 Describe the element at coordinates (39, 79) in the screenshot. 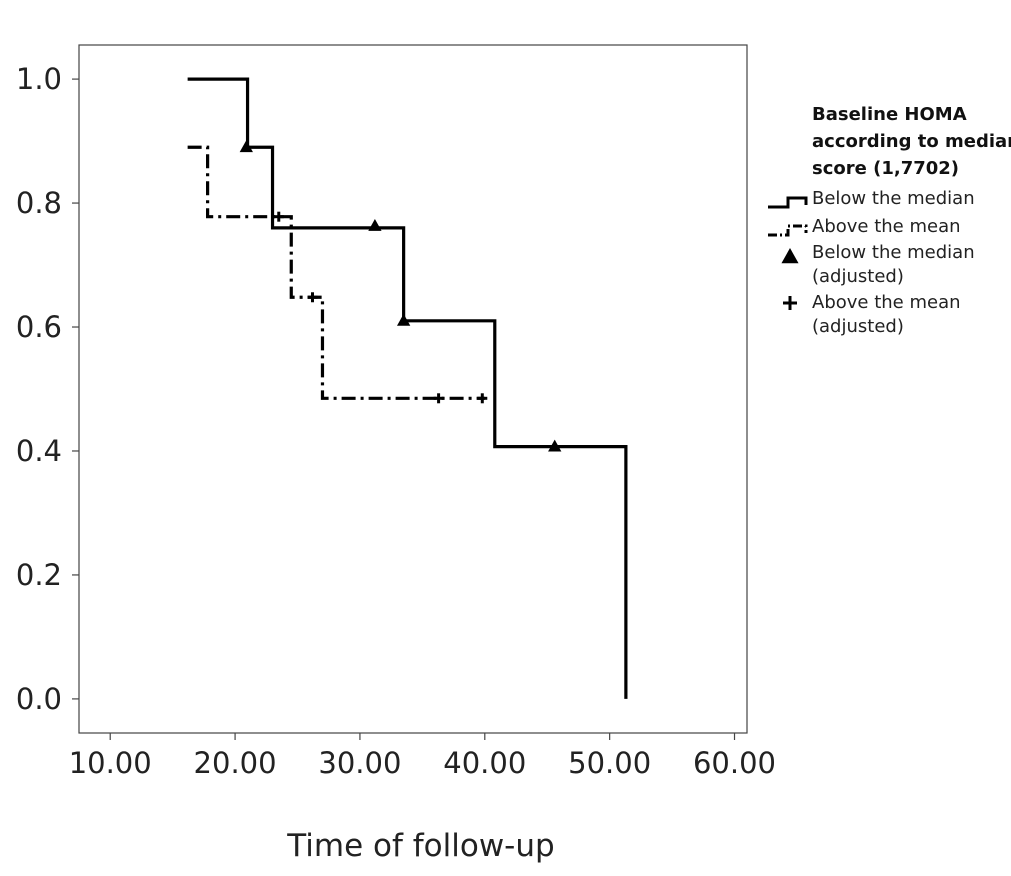

I see `y-tick-label: 1.0` at that location.